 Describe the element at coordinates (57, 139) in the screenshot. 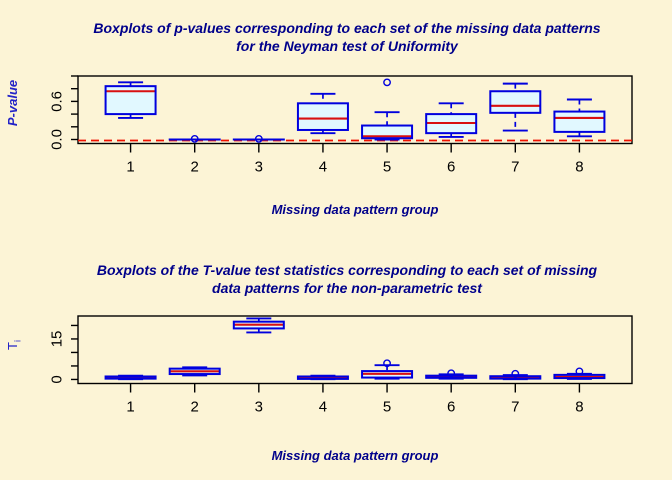

I see `y-tick-label: 0.0` at that location.